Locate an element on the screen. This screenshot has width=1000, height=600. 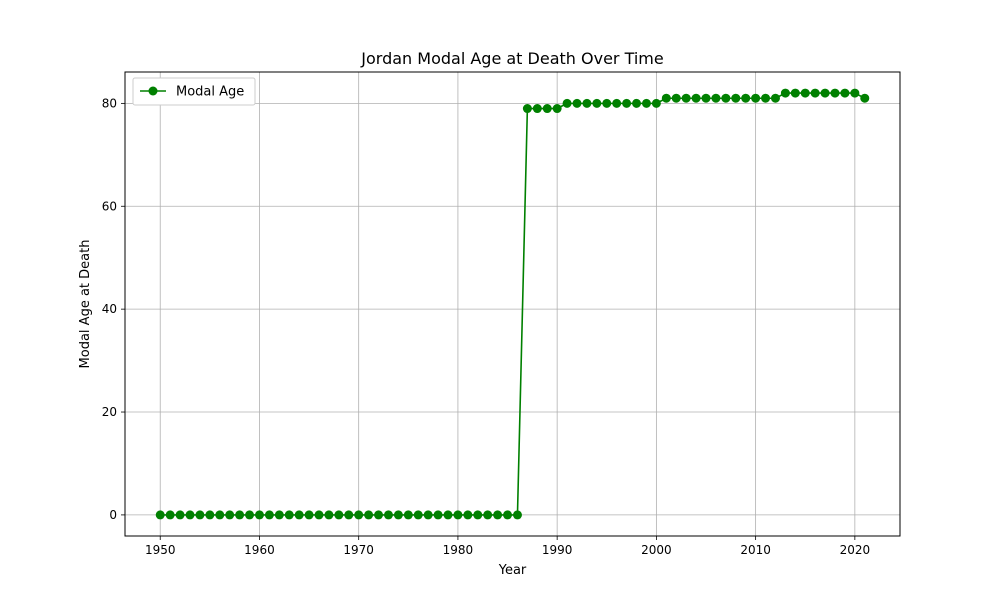
legend-box is located at coordinates (194, 91).